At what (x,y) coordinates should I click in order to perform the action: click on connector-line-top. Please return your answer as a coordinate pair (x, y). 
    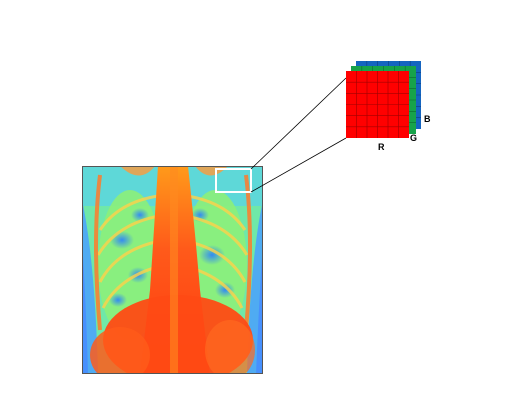
    Looking at the image, I should click on (298, 123).